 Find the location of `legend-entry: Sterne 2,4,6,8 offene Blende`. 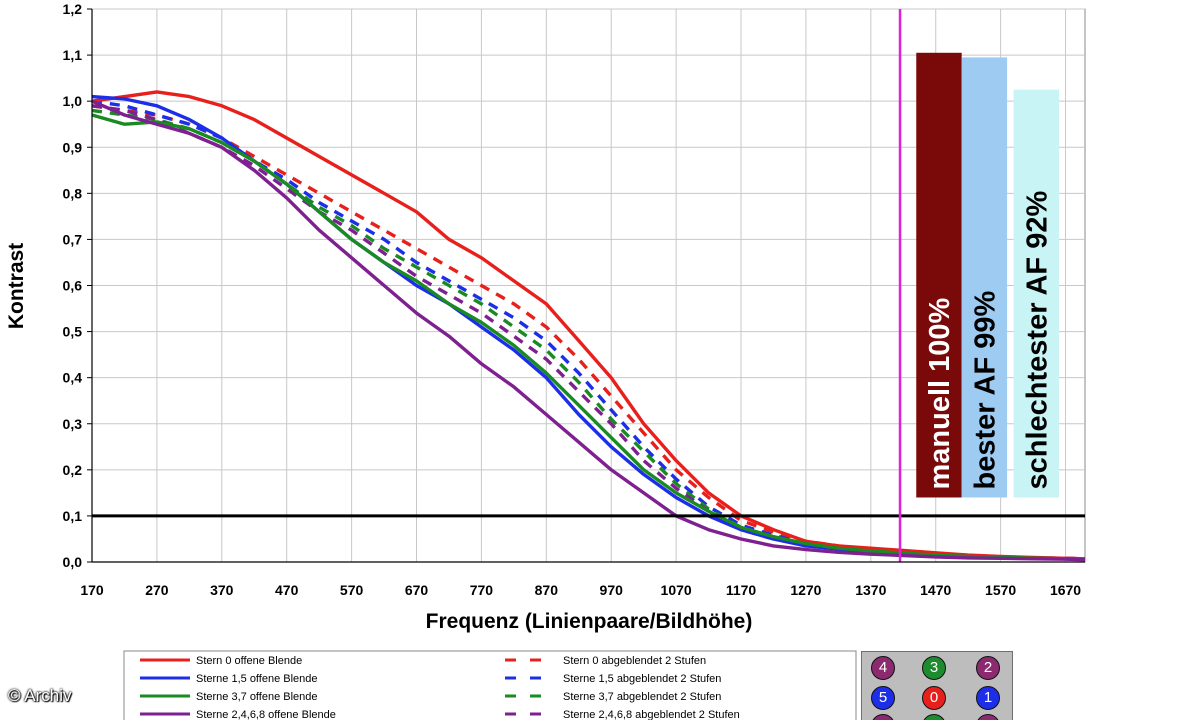

legend-entry: Sterne 2,4,6,8 offene Blende is located at coordinates (266, 714).